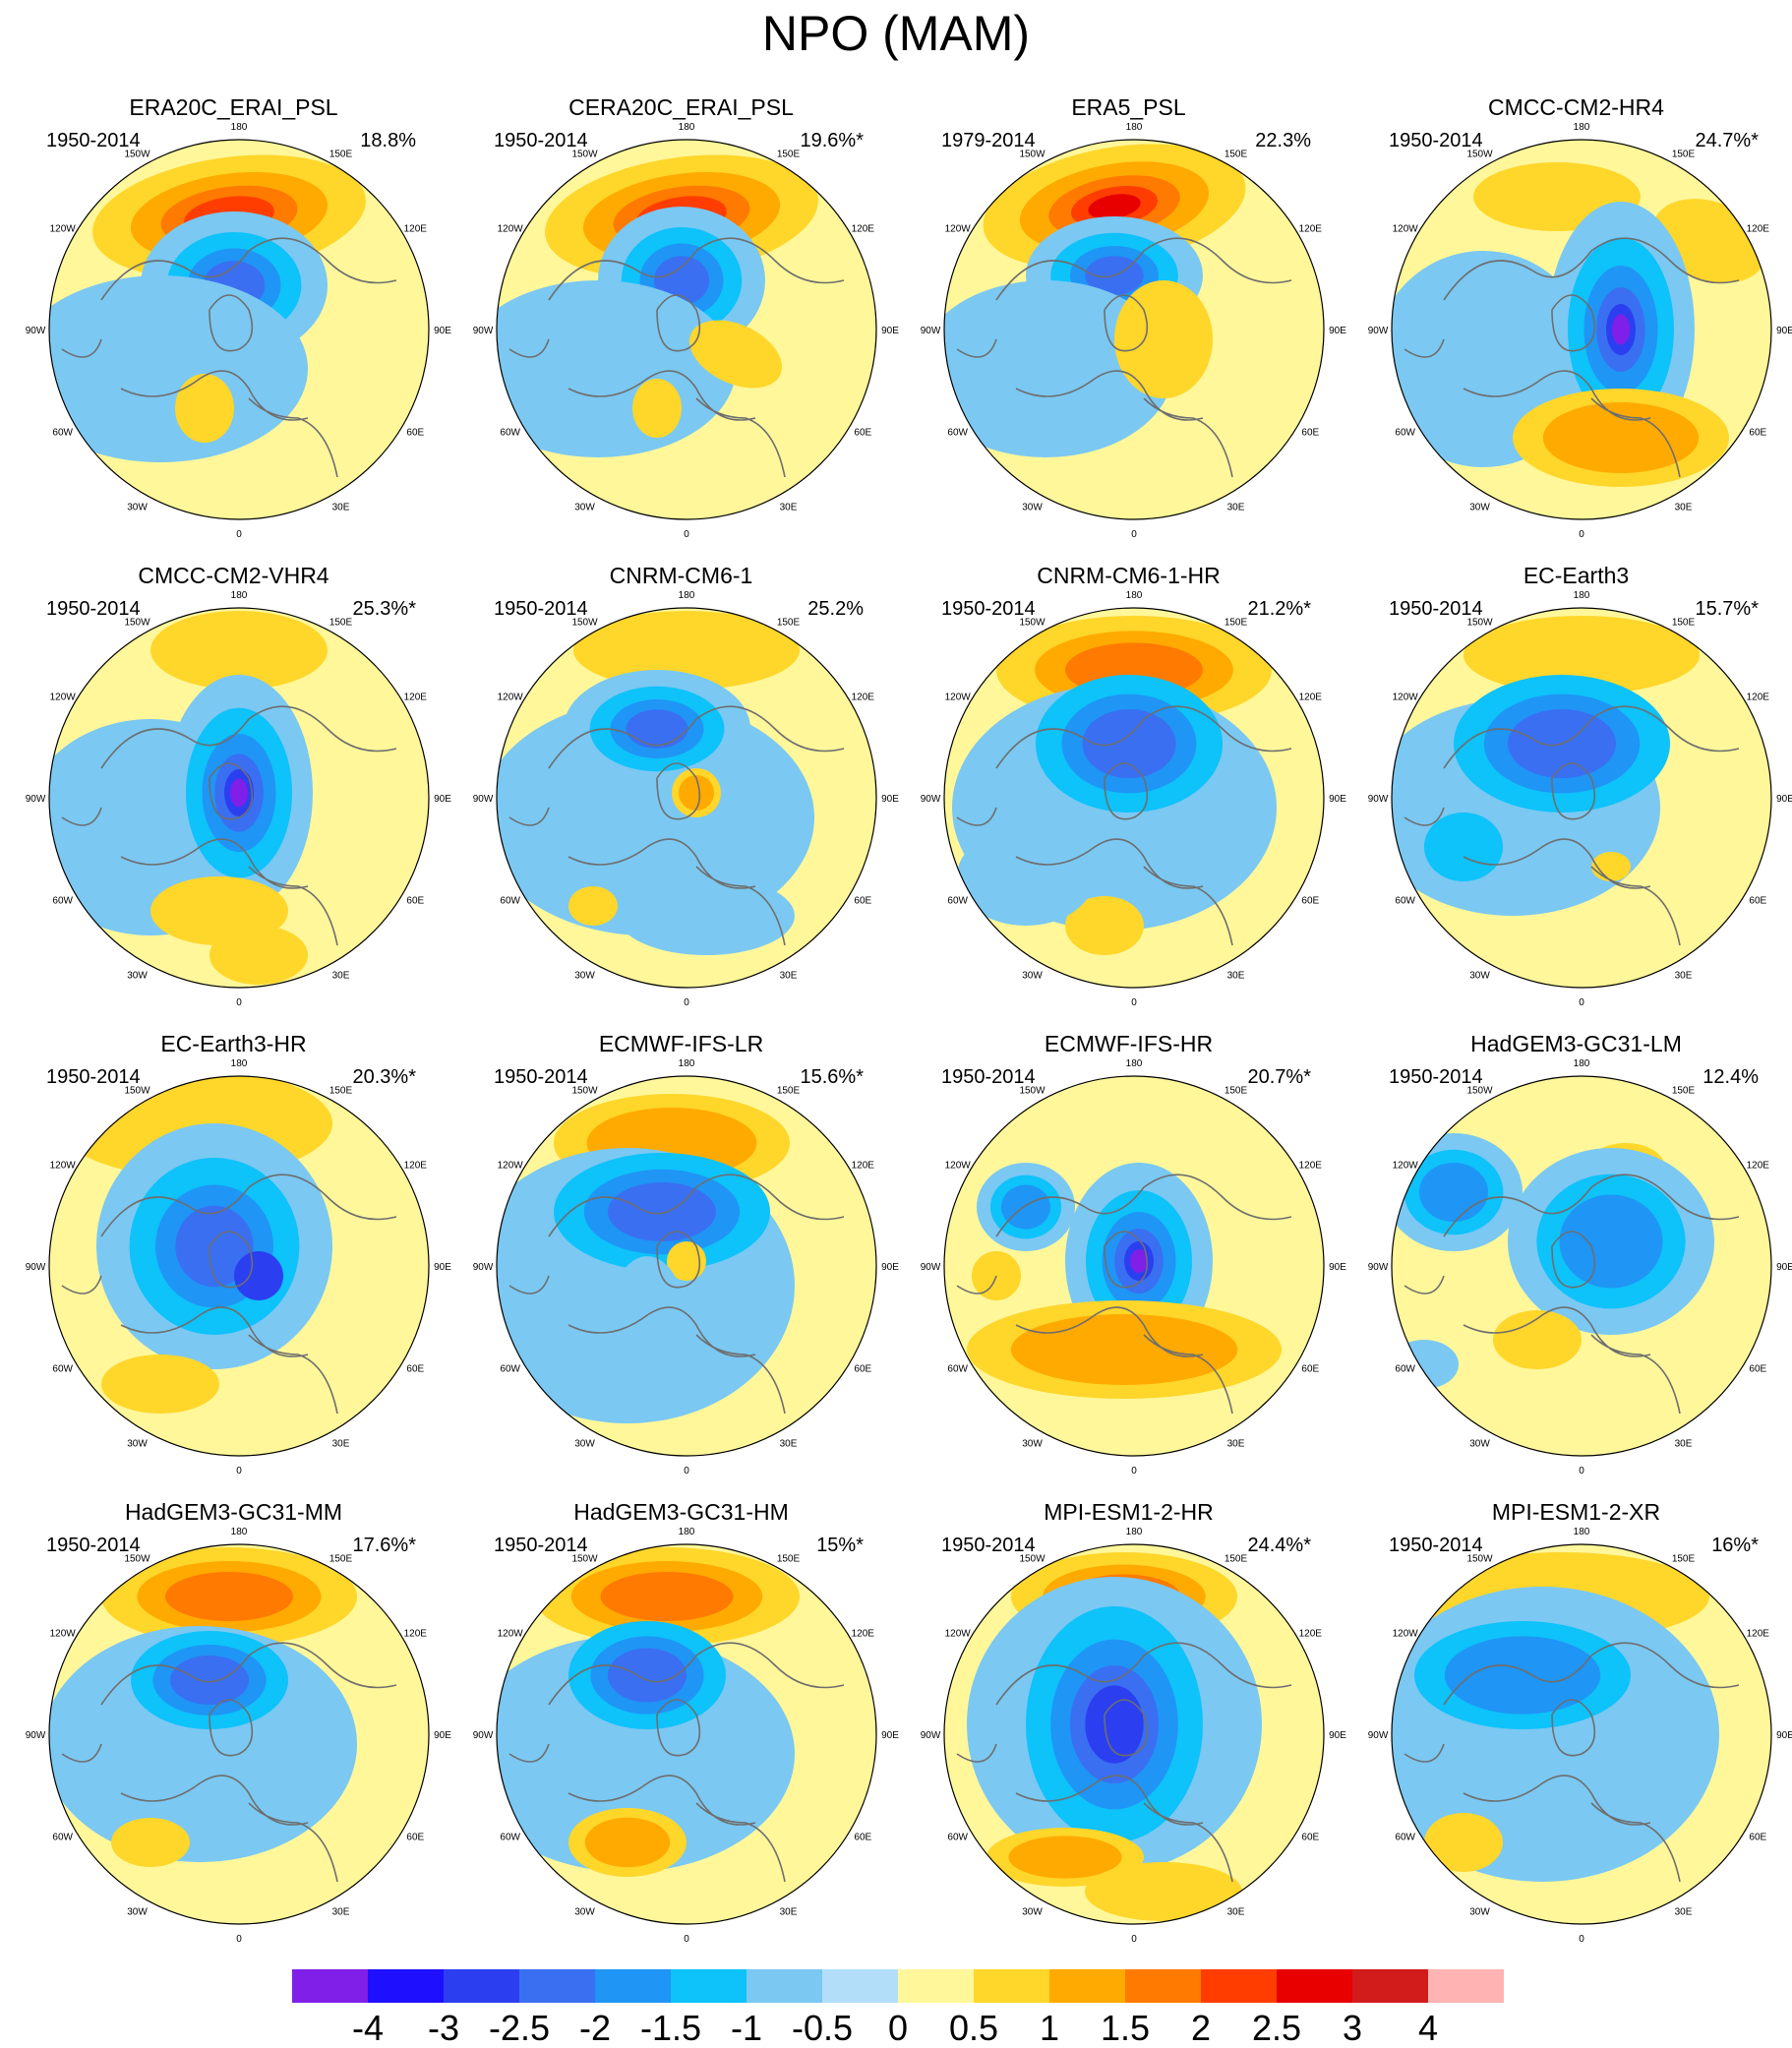 This screenshot has height=2048, width=1792. Describe the element at coordinates (681, 1512) in the screenshot. I see `panel-title: HadGEM3-GC31-HM` at that location.